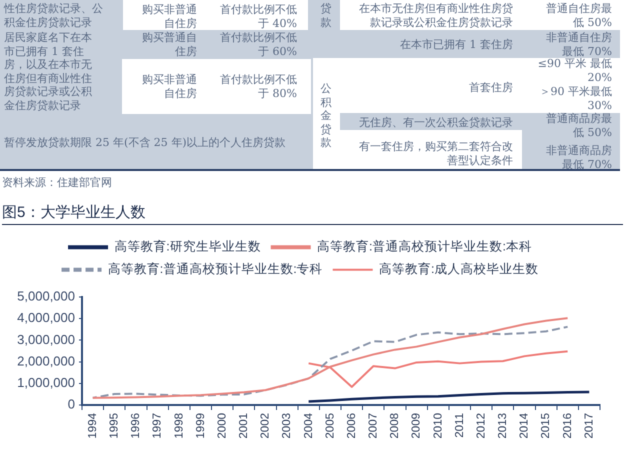 The height and width of the screenshot is (468, 625). What do you see at coordinates (503, 426) in the screenshot?
I see `x-tick-label: 2013` at bounding box center [503, 426].